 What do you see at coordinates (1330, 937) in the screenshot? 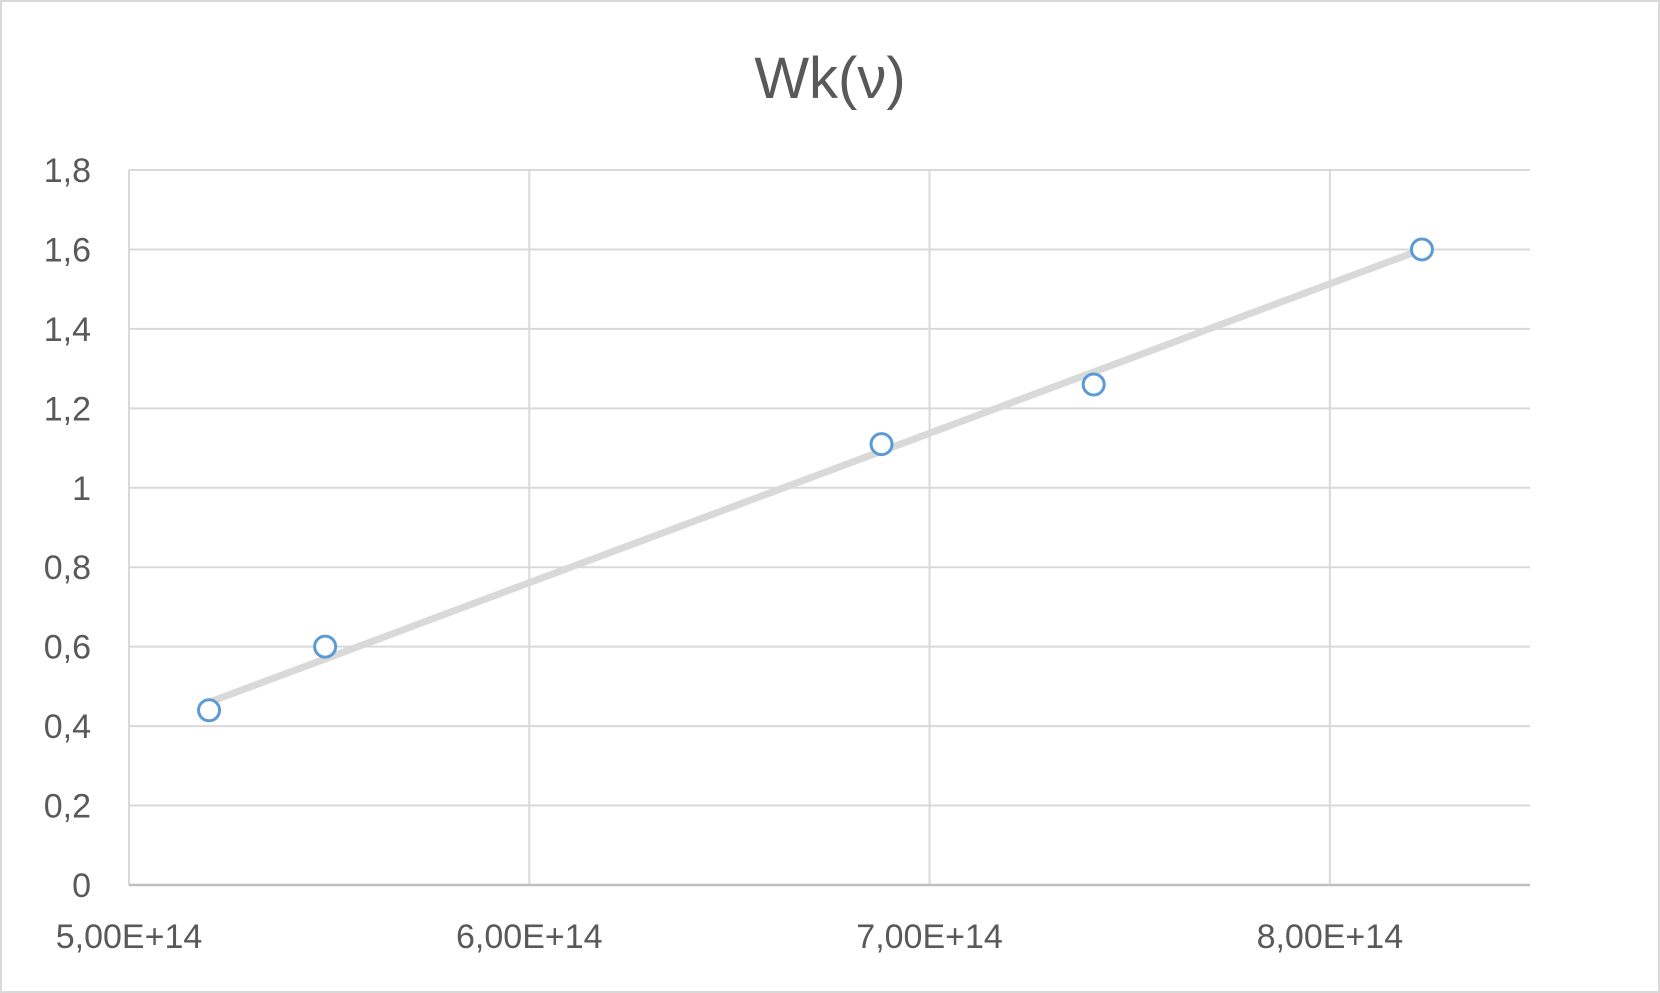
I see `x-tick-label: 8,00E+14` at bounding box center [1330, 937].